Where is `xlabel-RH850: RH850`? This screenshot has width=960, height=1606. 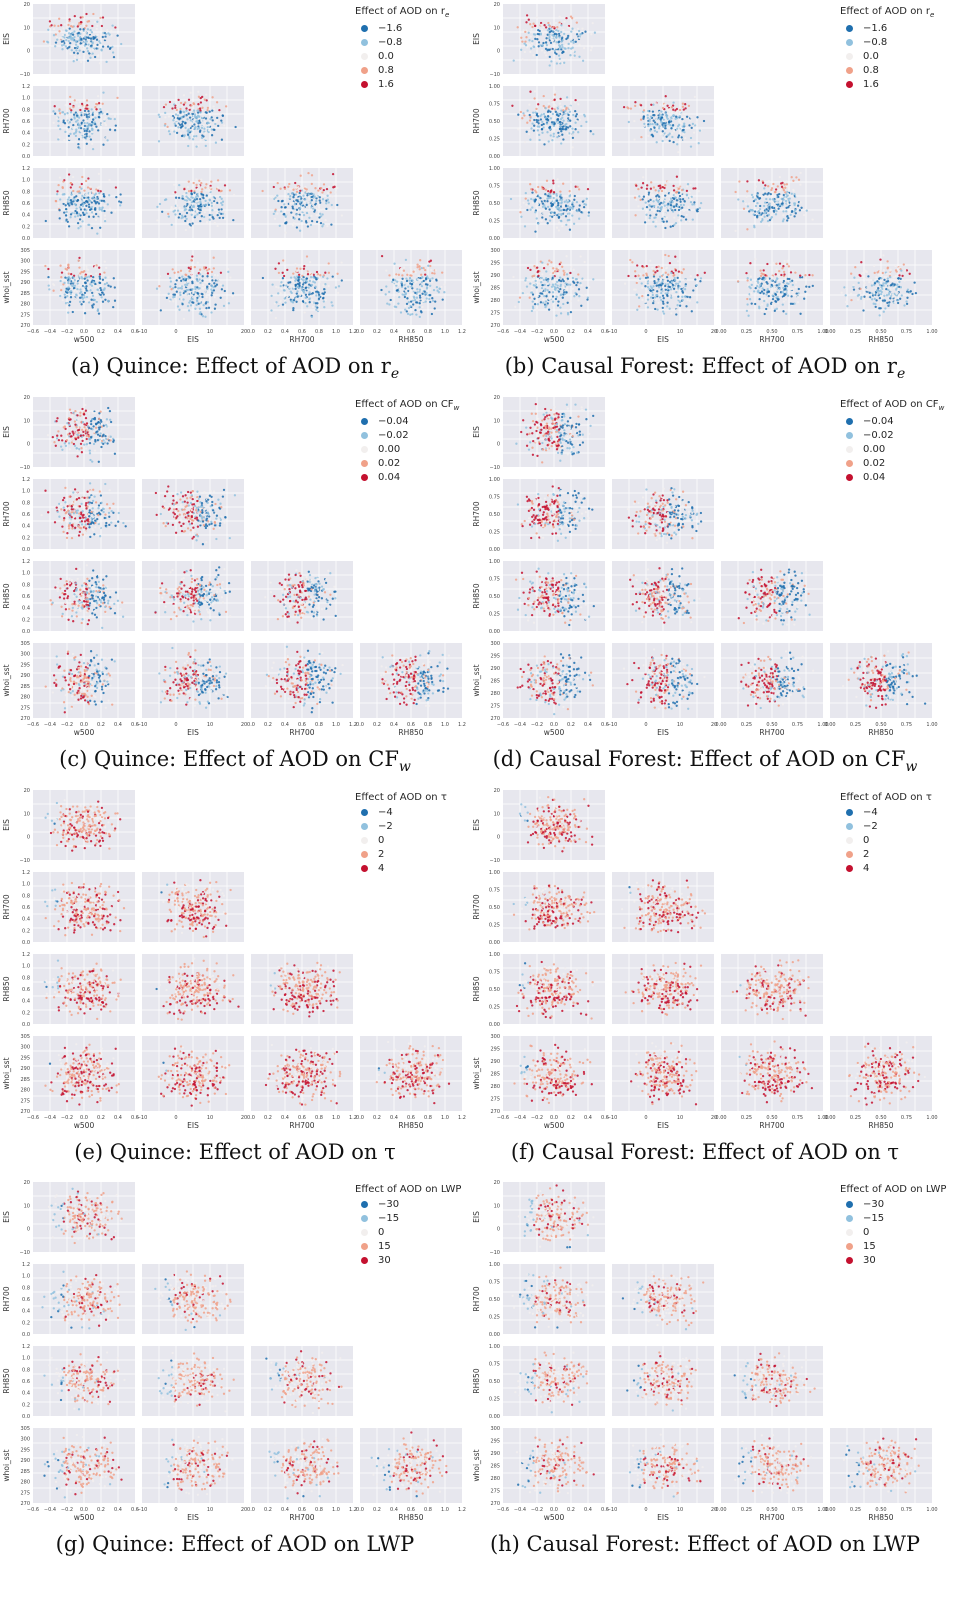 xlabel-RH850: RH850 is located at coordinates (410, 339).